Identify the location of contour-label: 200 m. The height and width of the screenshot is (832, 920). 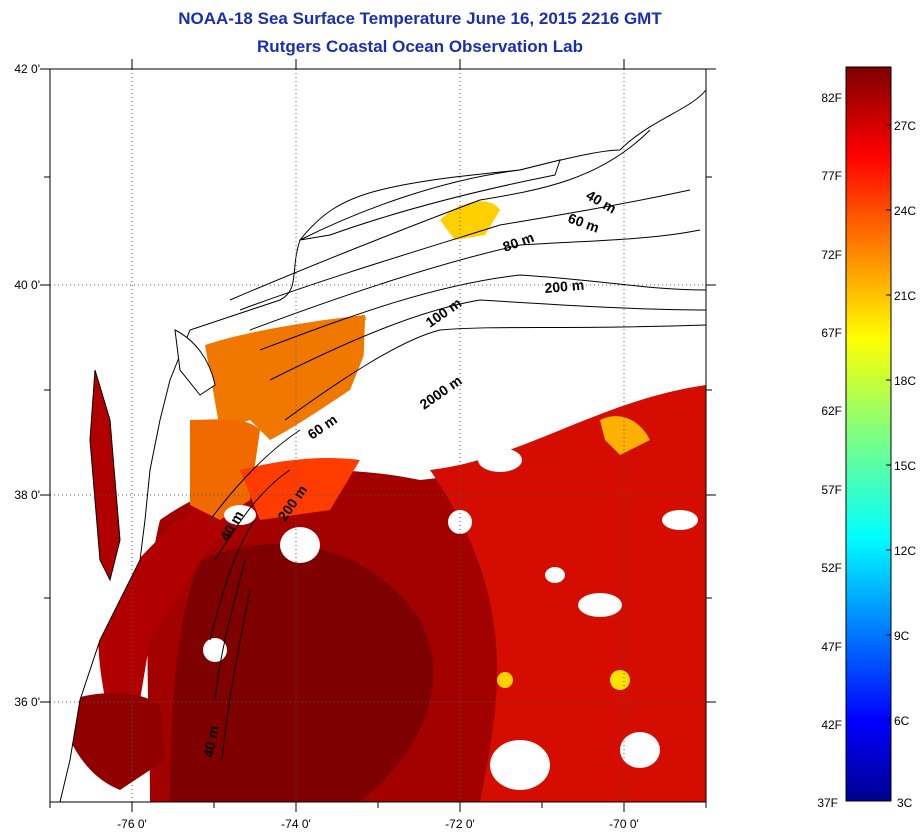
(564, 286).